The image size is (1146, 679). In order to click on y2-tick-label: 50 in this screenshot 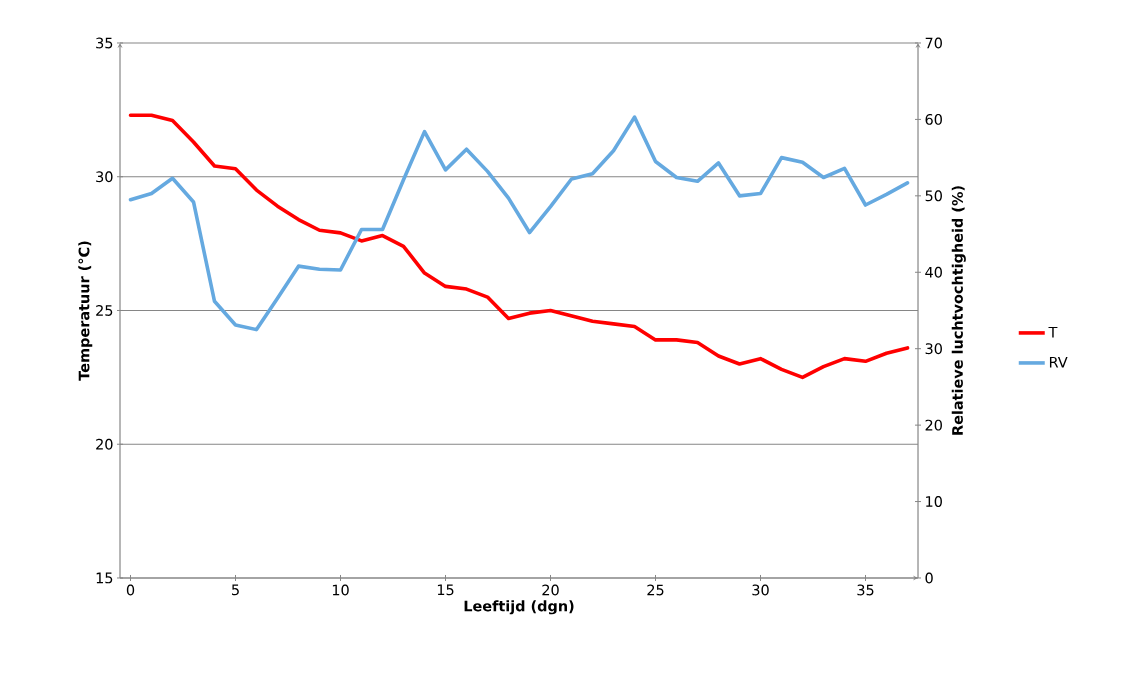, I will do `click(933, 196)`.